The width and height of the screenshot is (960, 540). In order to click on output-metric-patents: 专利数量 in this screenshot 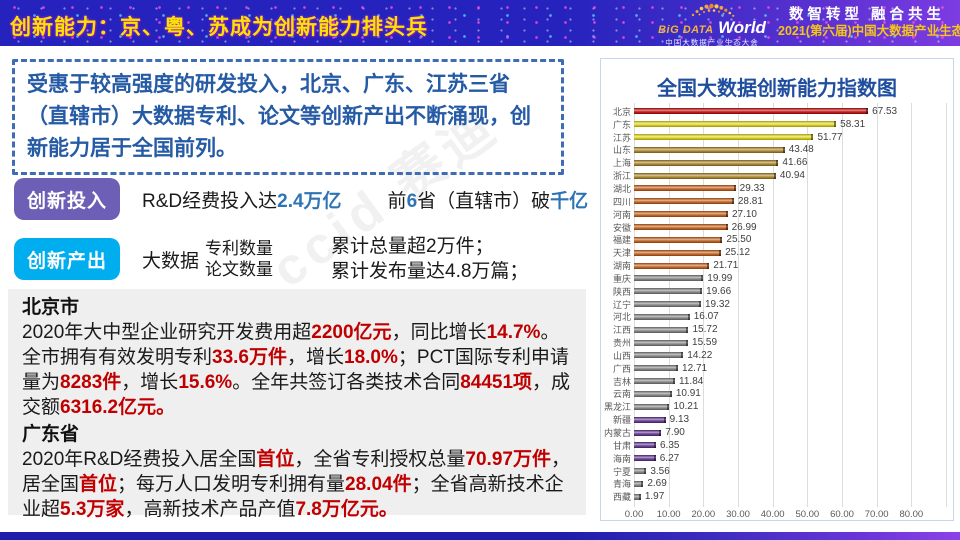, I will do `click(239, 248)`.